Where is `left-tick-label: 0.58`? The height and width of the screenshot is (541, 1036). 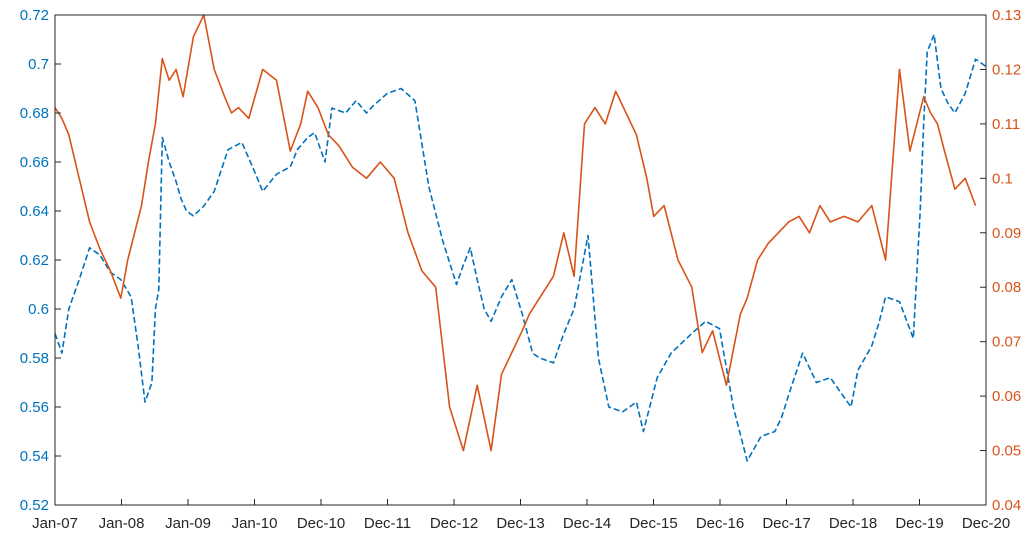
left-tick-label: 0.58 is located at coordinates (34, 358).